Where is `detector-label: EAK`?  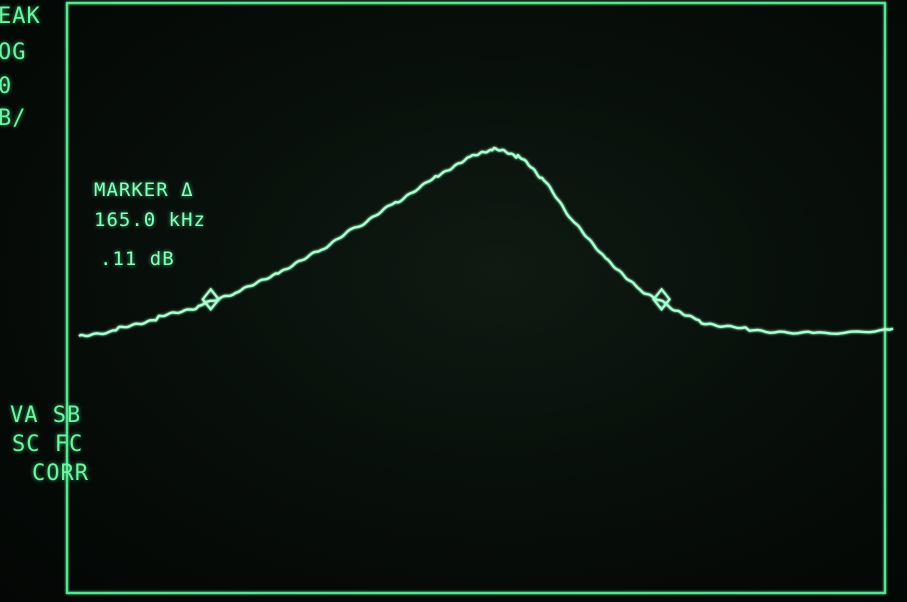 detector-label: EAK is located at coordinates (20, 16).